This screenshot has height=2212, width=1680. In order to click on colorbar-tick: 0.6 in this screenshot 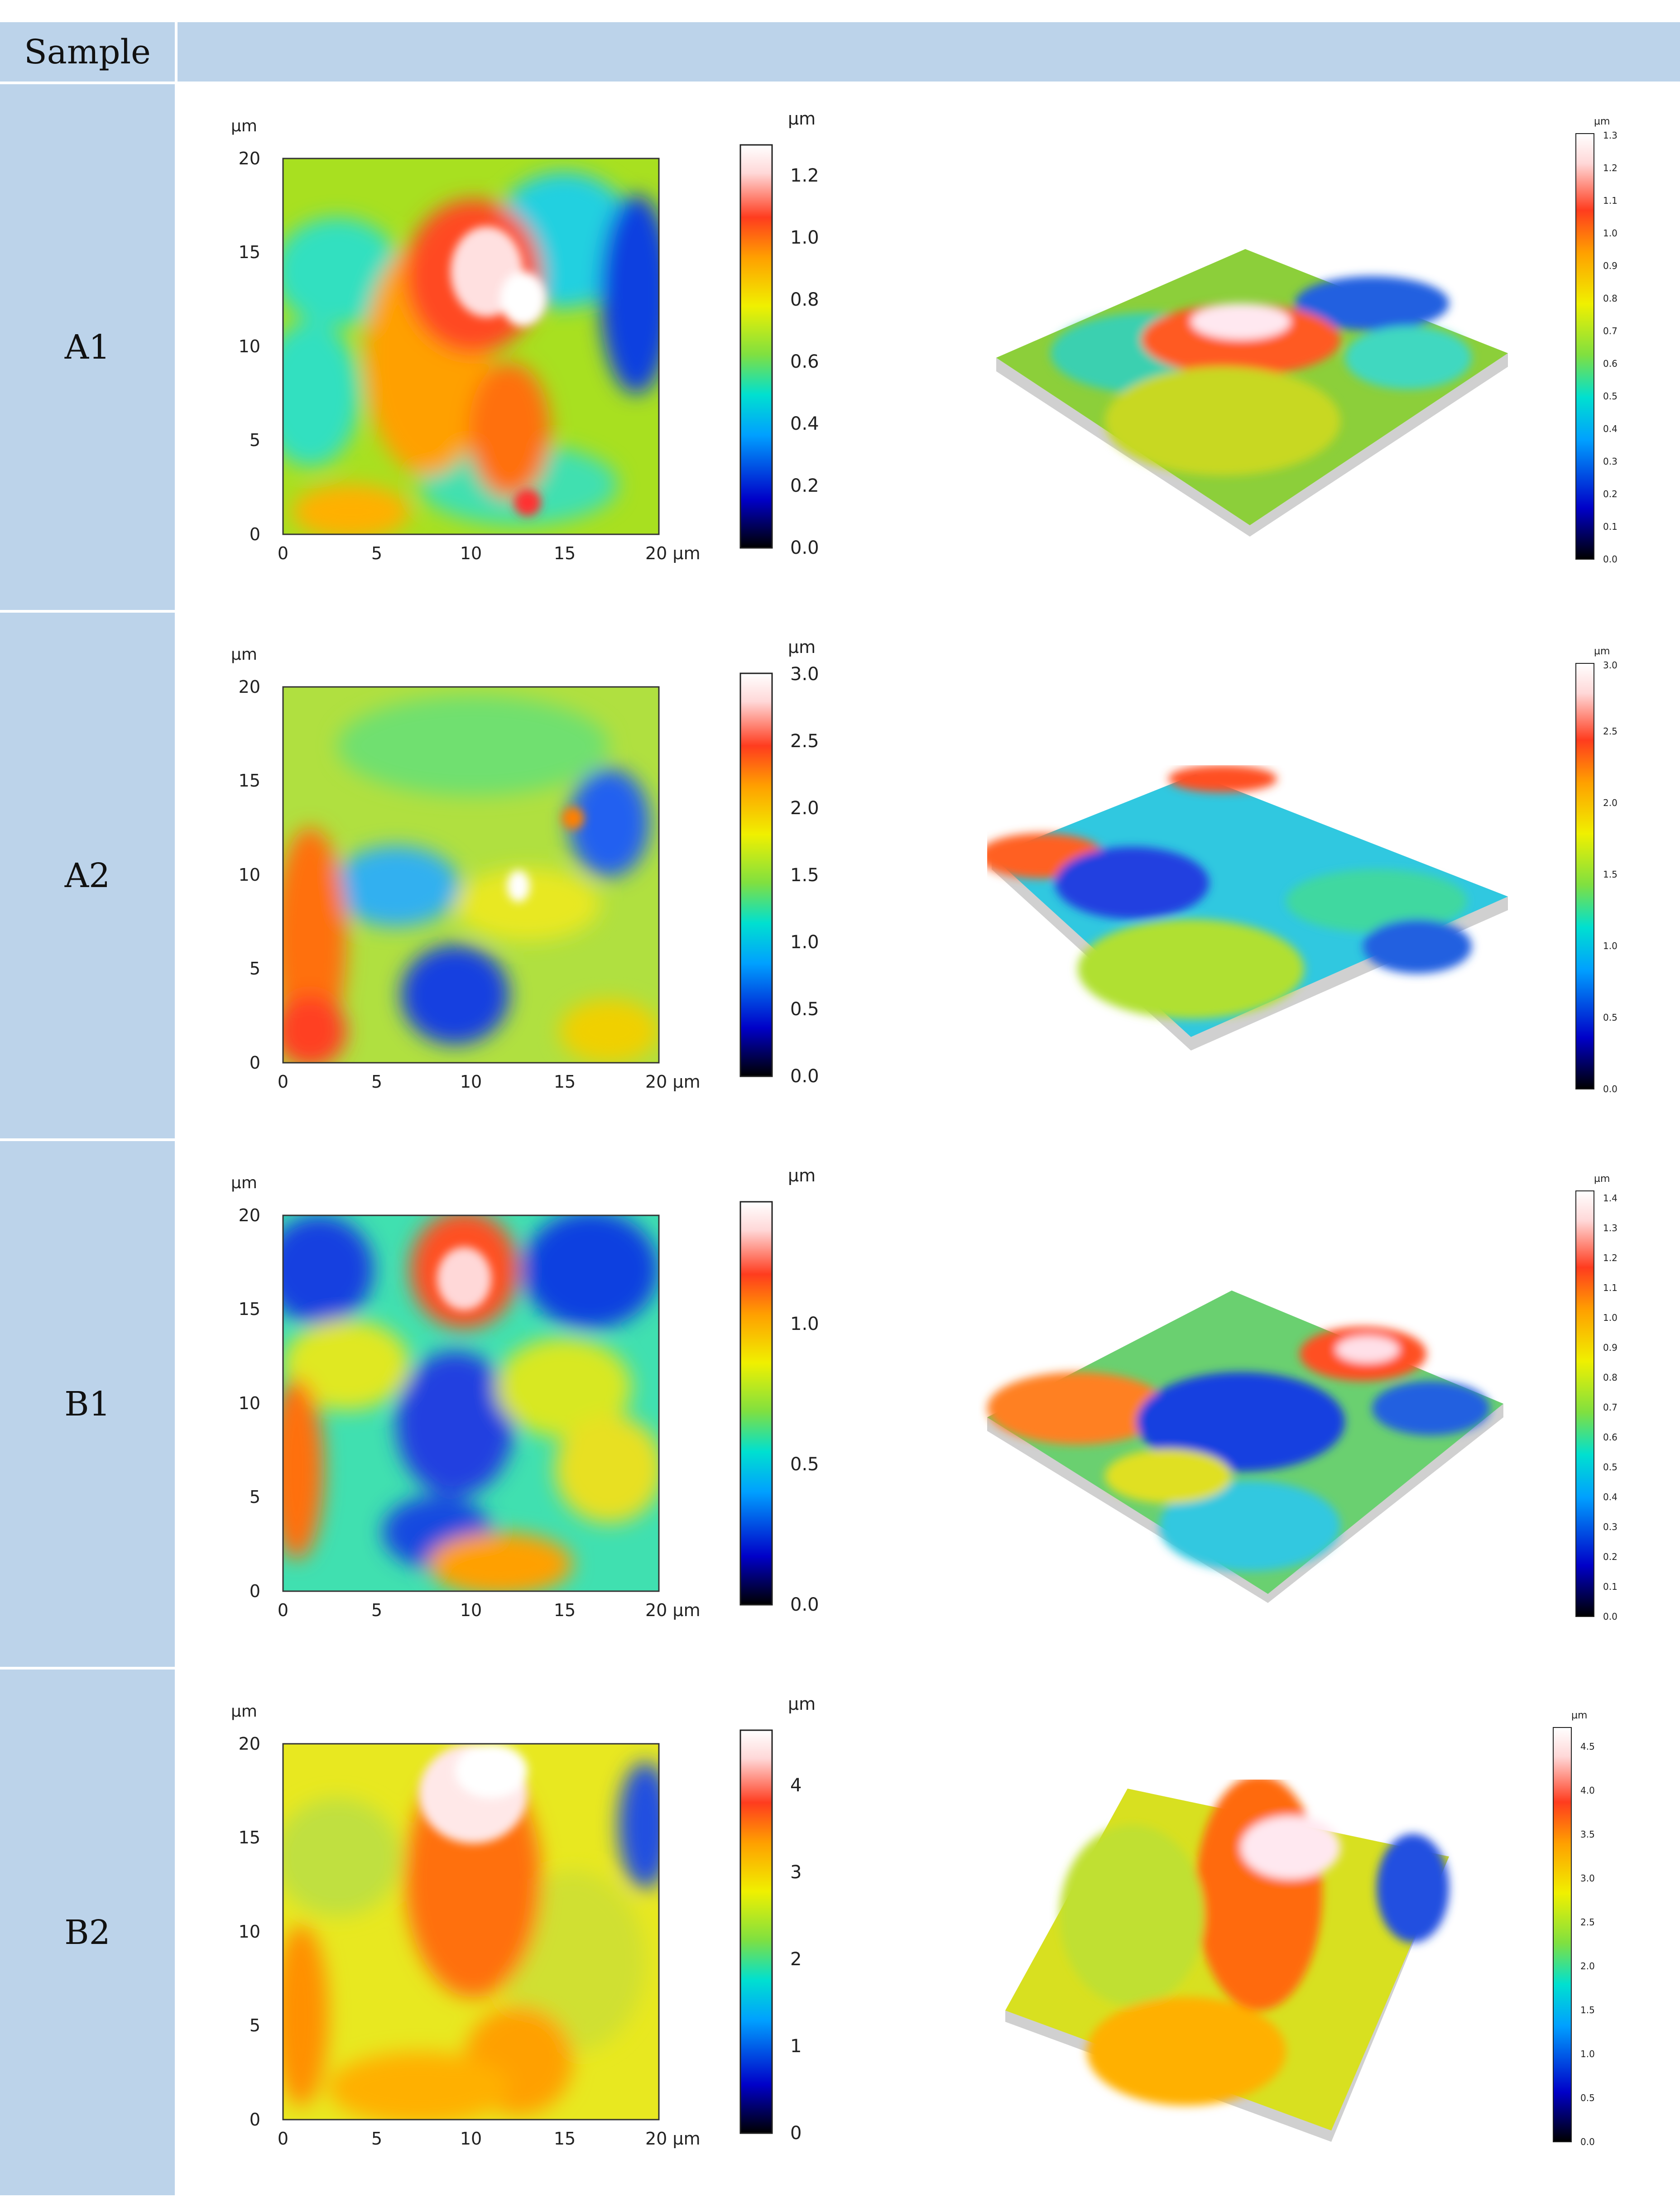, I will do `click(804, 361)`.